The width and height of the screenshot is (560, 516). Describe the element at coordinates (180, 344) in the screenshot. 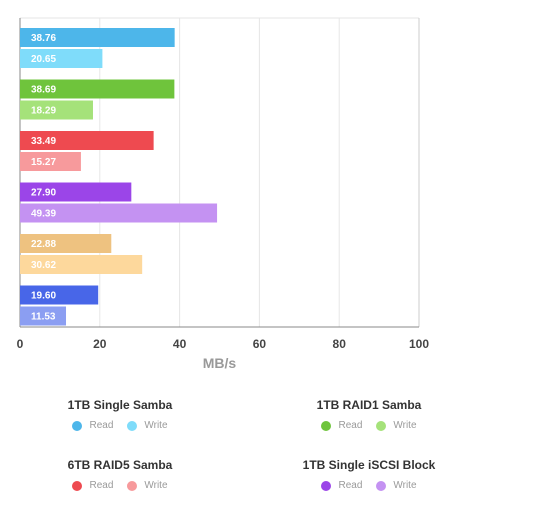

I see `x-tick-label: 40` at that location.